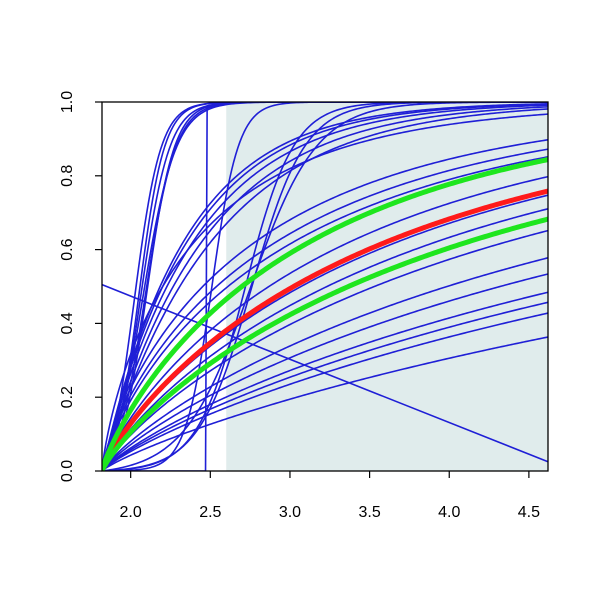 This screenshot has width=600, height=600. Describe the element at coordinates (67, 102) in the screenshot. I see `y-tick-label: 1.0` at that location.